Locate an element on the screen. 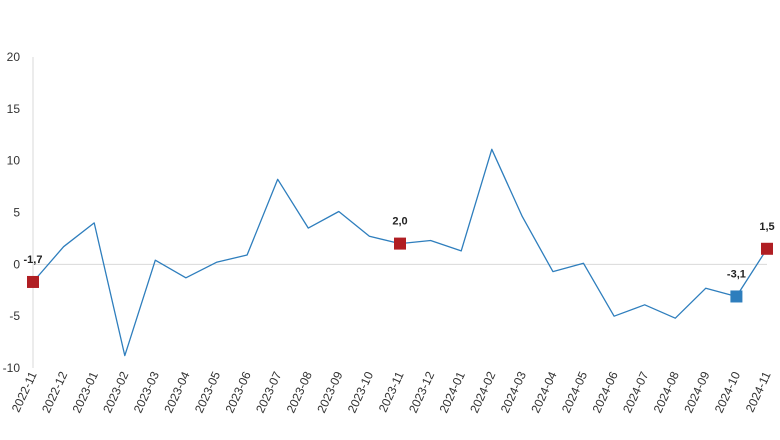 The image size is (780, 440). x-tick-label: 2022-12 is located at coordinates (54, 392).